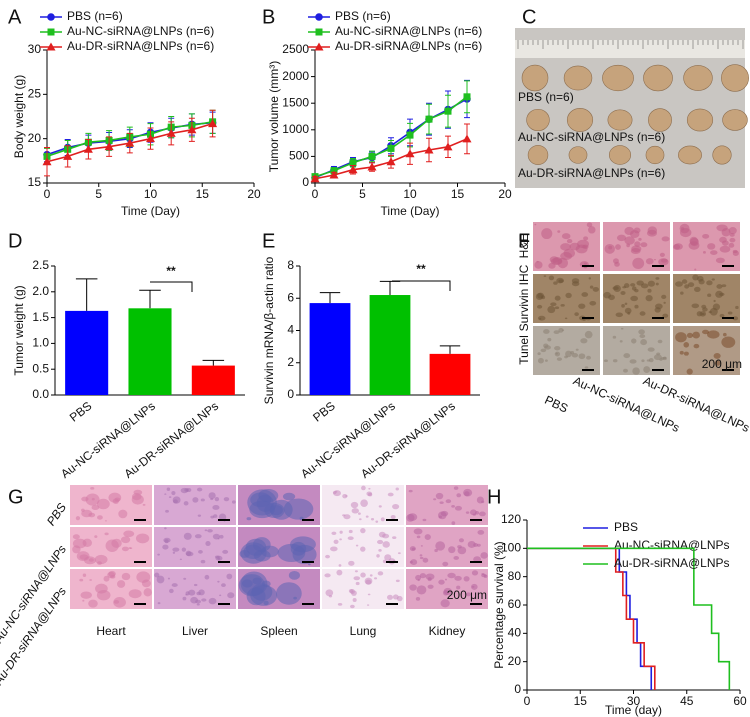  What do you see at coordinates (95, 16) in the screenshot?
I see `legend-label: PBS (n=6)` at bounding box center [95, 16].